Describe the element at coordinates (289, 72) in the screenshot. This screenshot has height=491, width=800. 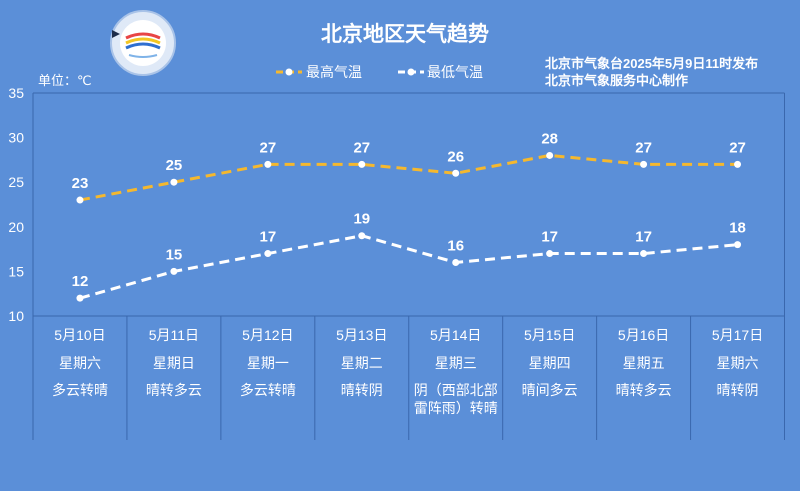
I see `max-temperature-legend-icon` at that location.